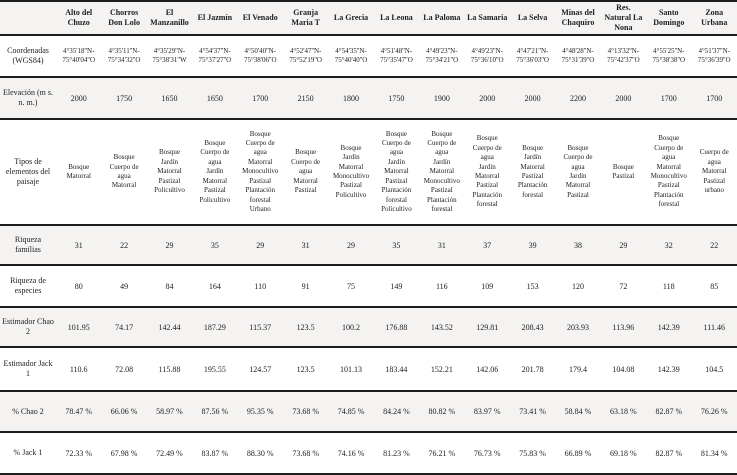 The image size is (737, 475). I want to click on pct-chao2-cell: 83.97 %, so click(487, 411).